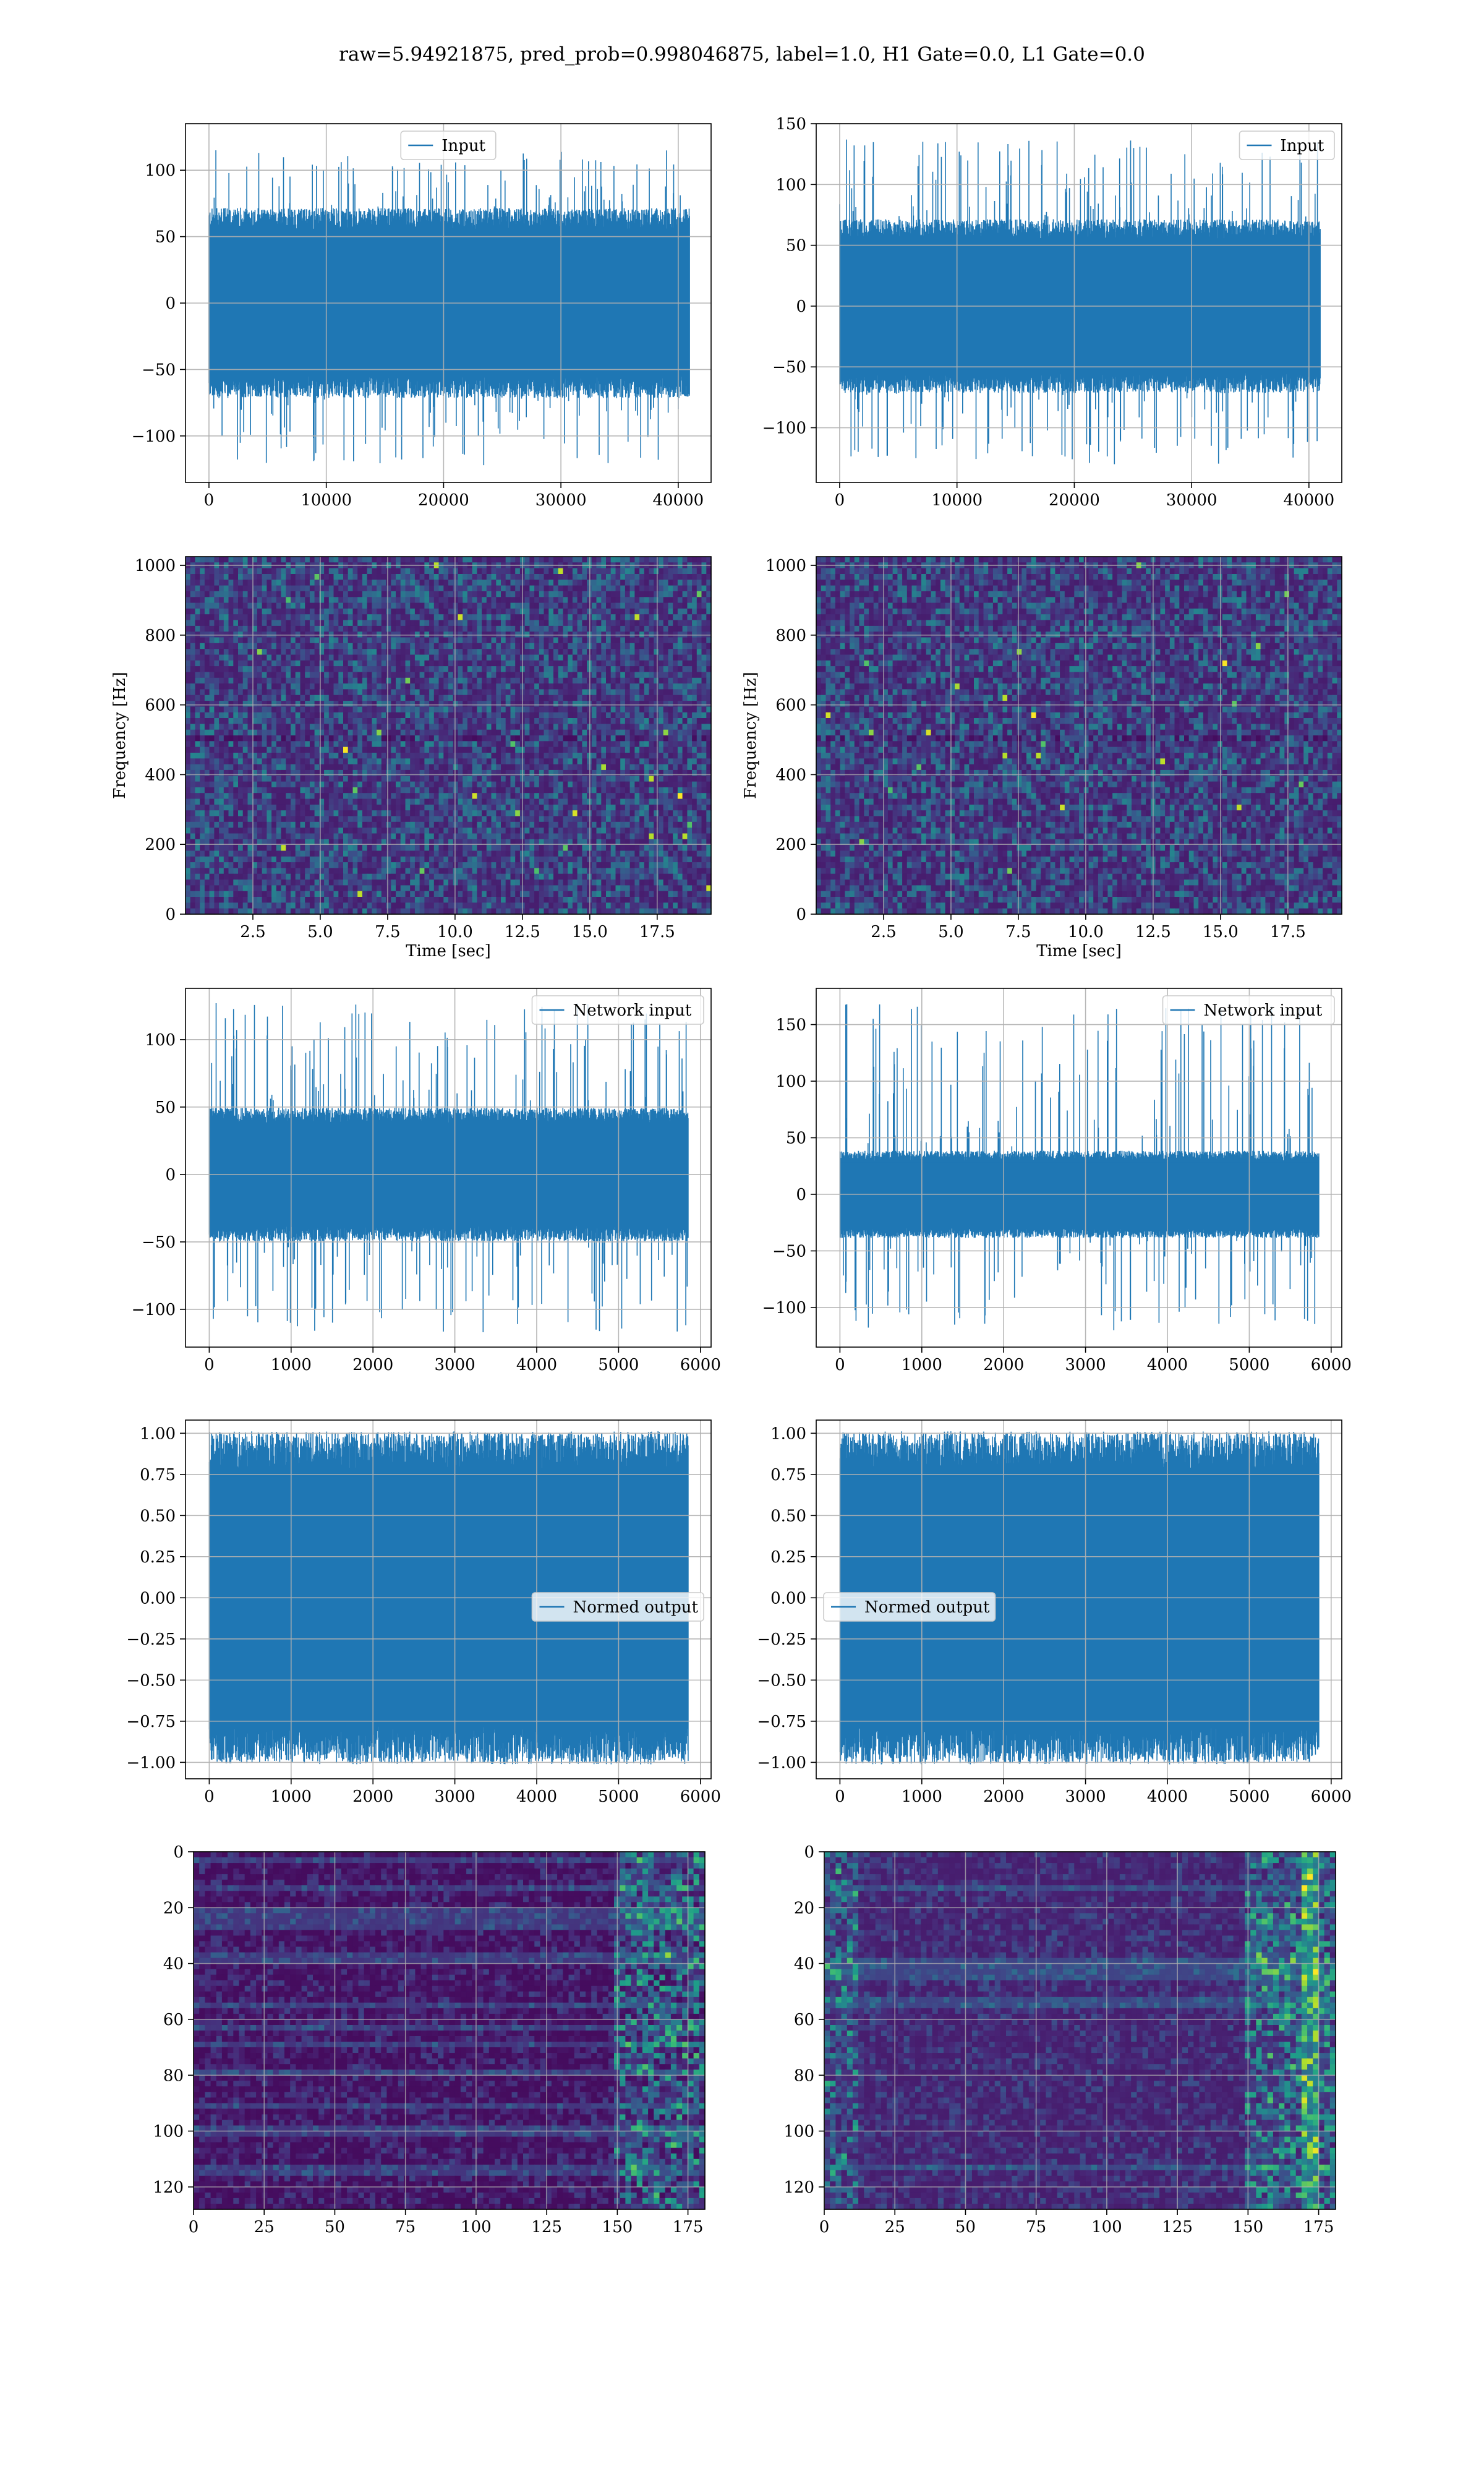  What do you see at coordinates (421, 317) in the screenshot?
I see `chart-panel-row1-left: 0 10000 20000 30000 40000−100−50050100Input` at bounding box center [421, 317].